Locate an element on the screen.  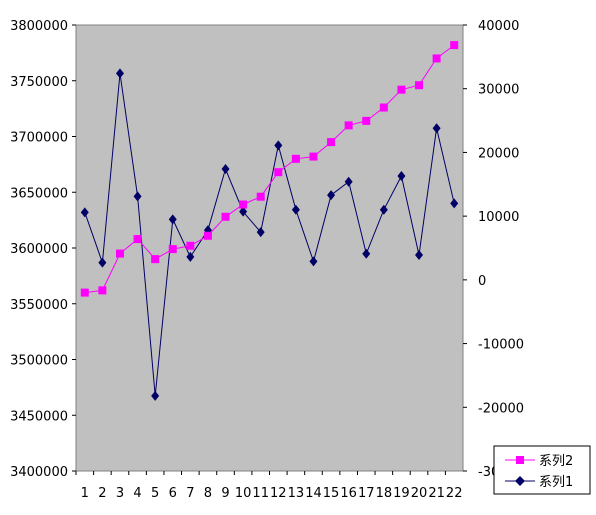
left-tick-label: 3550000 is located at coordinates (39, 305).